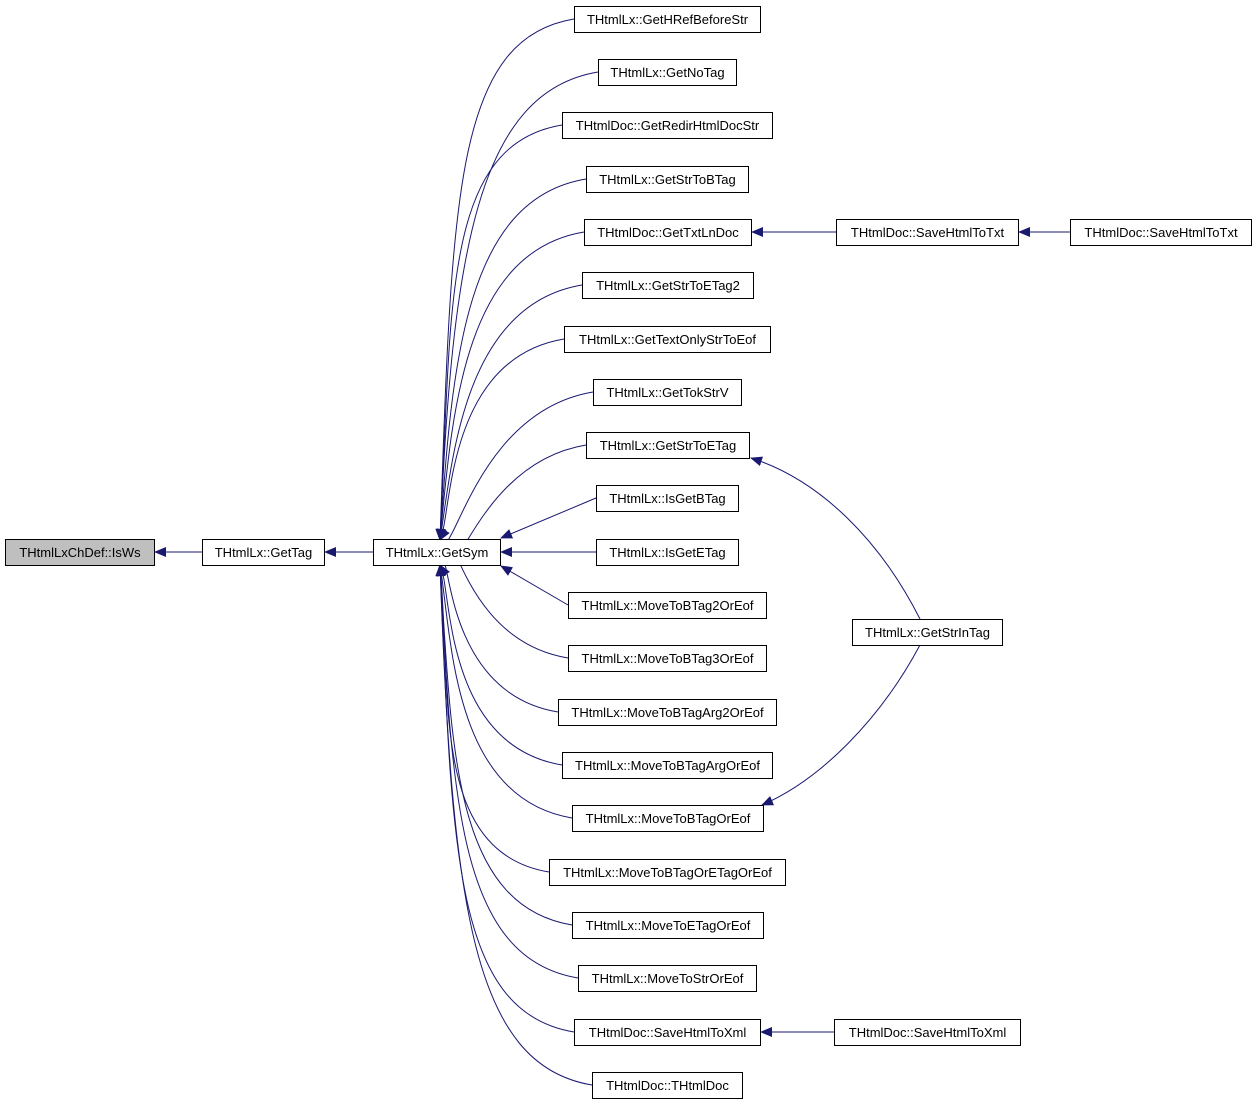  I want to click on node-thtmllx-getstrtoetag: THtmlLx::GetStrToETag, so click(668, 445).